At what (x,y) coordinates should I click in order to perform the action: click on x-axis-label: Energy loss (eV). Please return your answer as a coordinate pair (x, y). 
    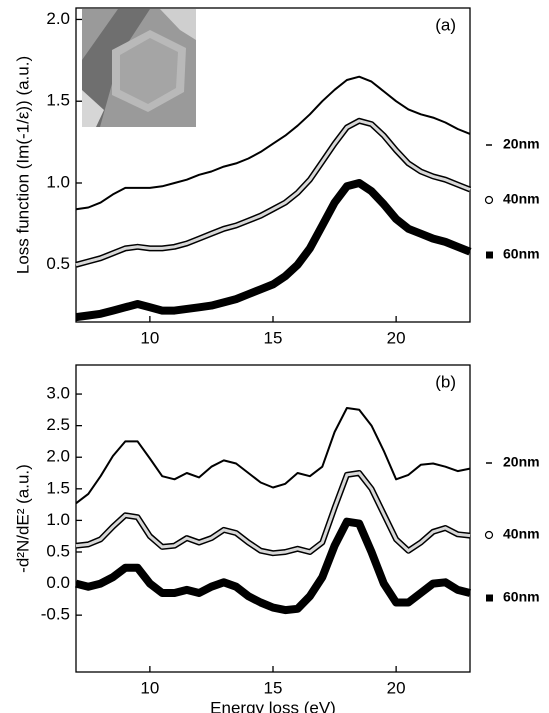
    Looking at the image, I should click on (273, 705).